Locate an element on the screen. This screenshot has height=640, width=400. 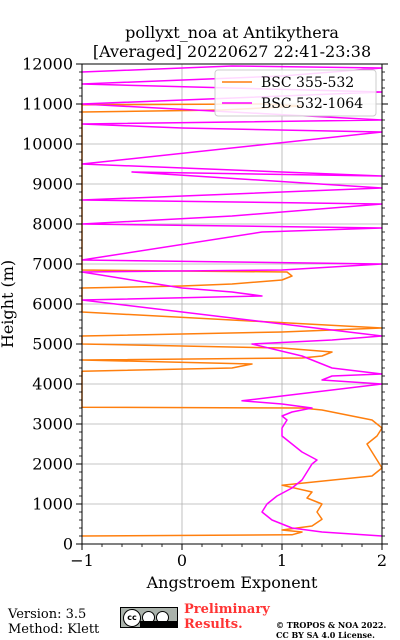
y-tick-label: 6000 is located at coordinates (52, 304).